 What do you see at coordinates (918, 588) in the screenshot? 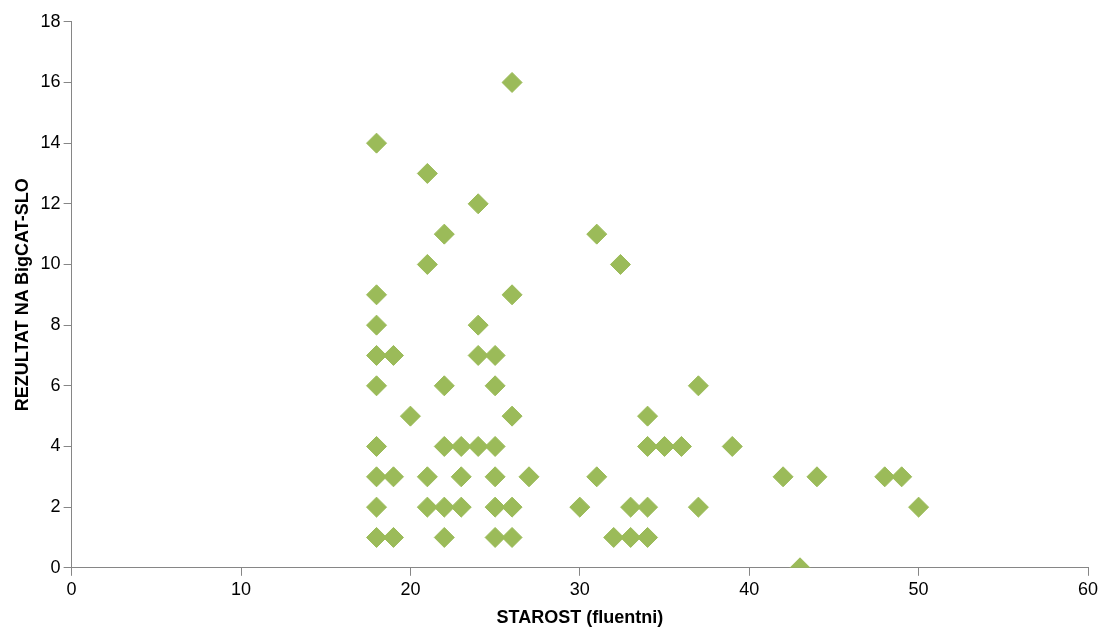
I see `x-tick-label: 50` at bounding box center [918, 588].